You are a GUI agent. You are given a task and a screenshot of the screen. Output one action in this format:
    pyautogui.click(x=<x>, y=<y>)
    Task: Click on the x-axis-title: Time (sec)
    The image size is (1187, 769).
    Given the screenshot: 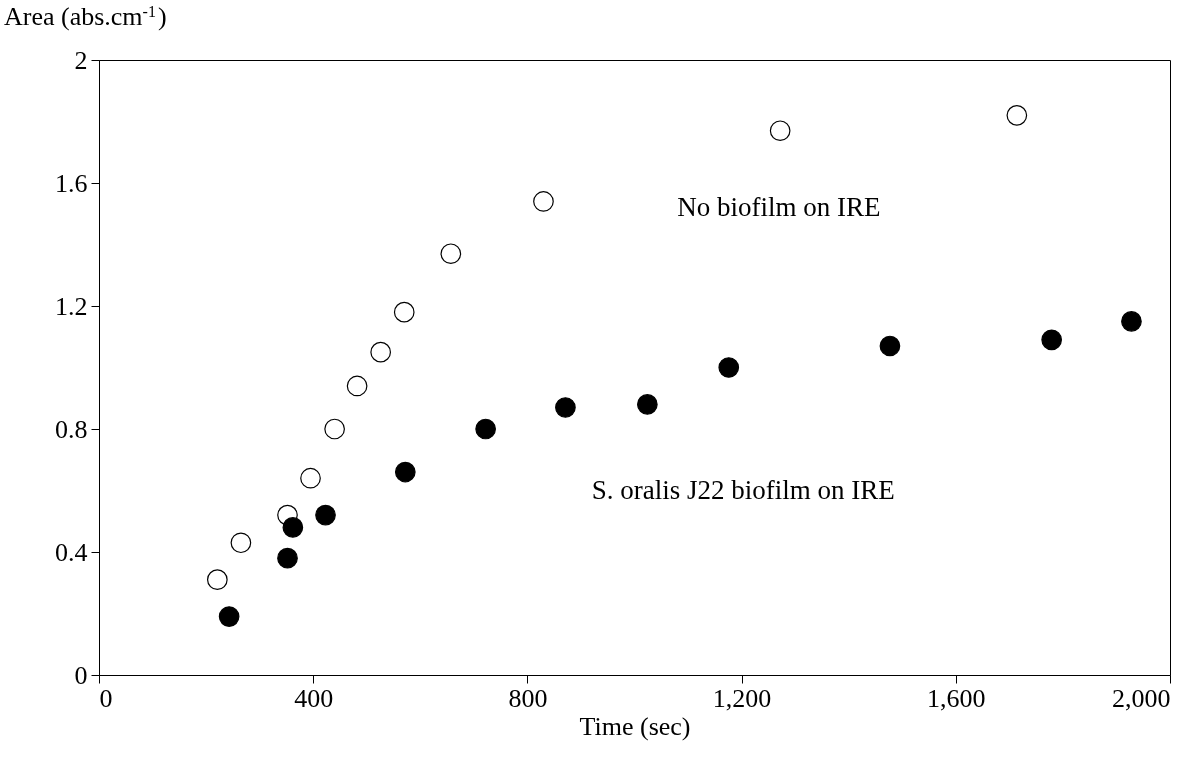 What is the action you would take?
    pyautogui.click(x=635, y=726)
    